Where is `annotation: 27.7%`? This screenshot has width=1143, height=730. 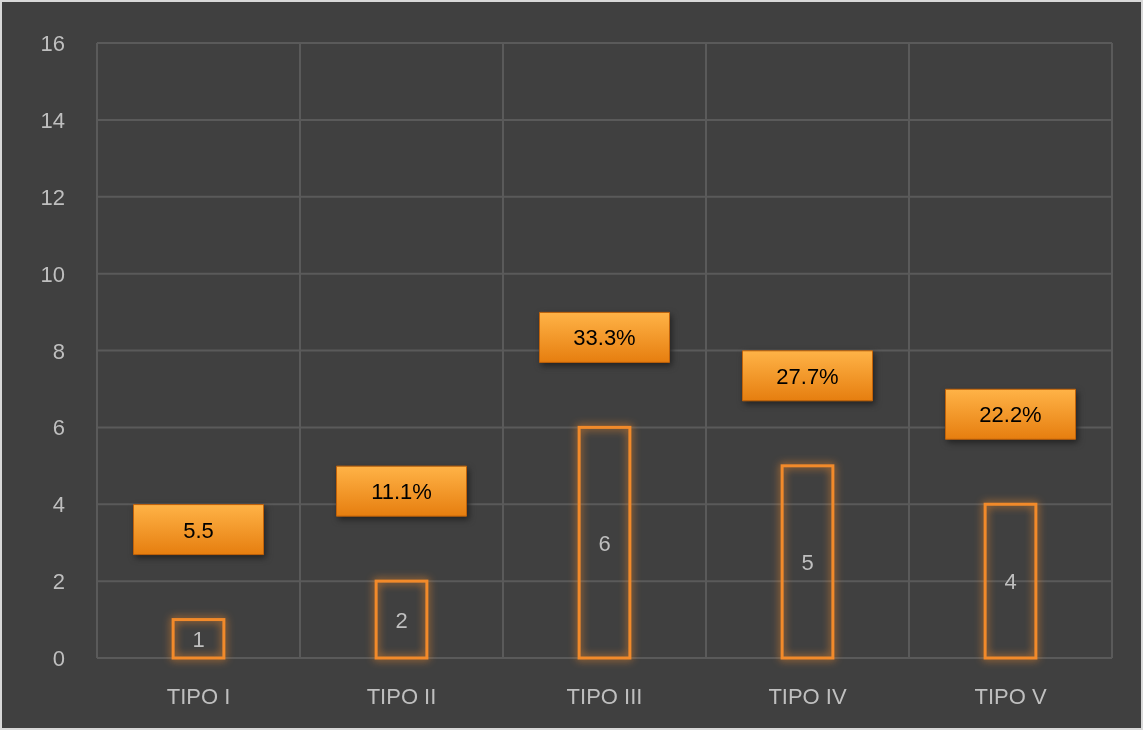
annotation: 27.7% is located at coordinates (807, 376).